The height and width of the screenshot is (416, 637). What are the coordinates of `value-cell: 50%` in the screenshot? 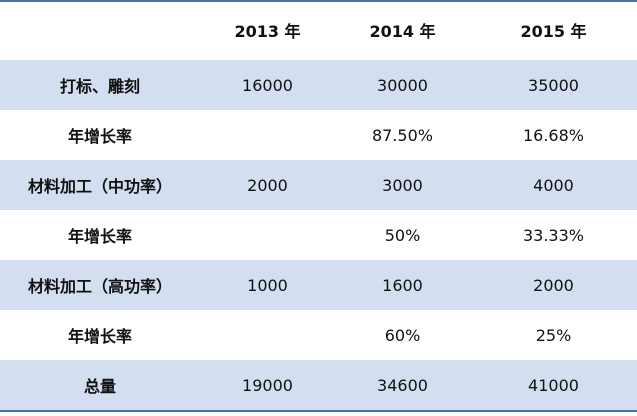 It's located at (402, 235).